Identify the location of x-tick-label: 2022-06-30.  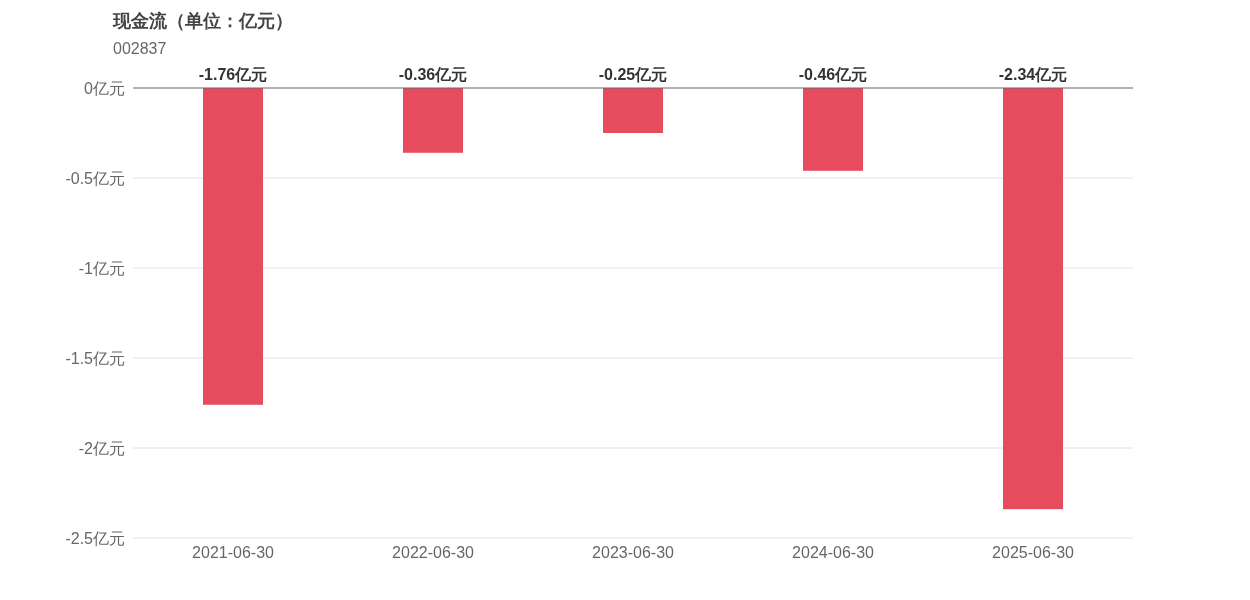
(433, 552).